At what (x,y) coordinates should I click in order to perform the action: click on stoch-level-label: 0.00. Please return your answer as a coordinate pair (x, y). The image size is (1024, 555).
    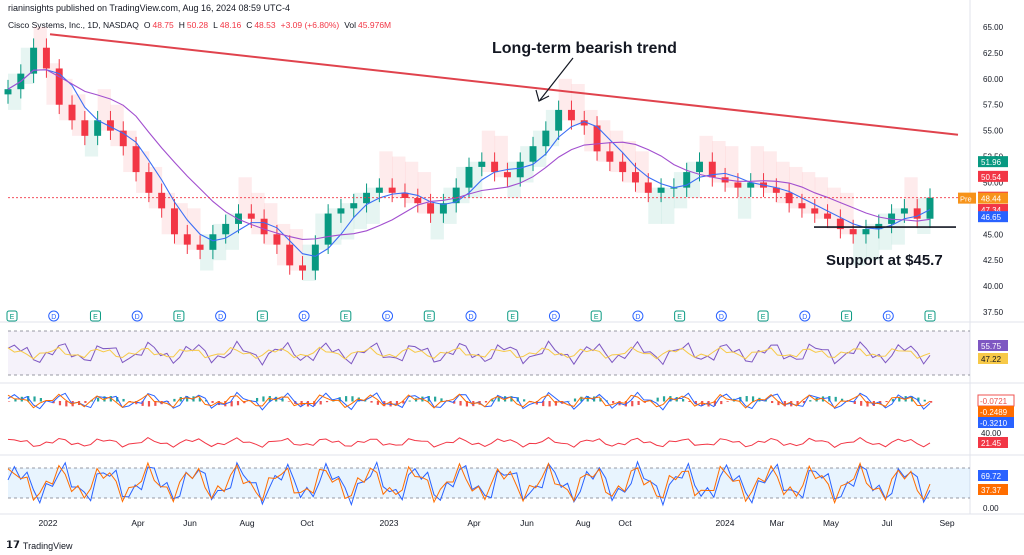
    Looking at the image, I should click on (991, 508).